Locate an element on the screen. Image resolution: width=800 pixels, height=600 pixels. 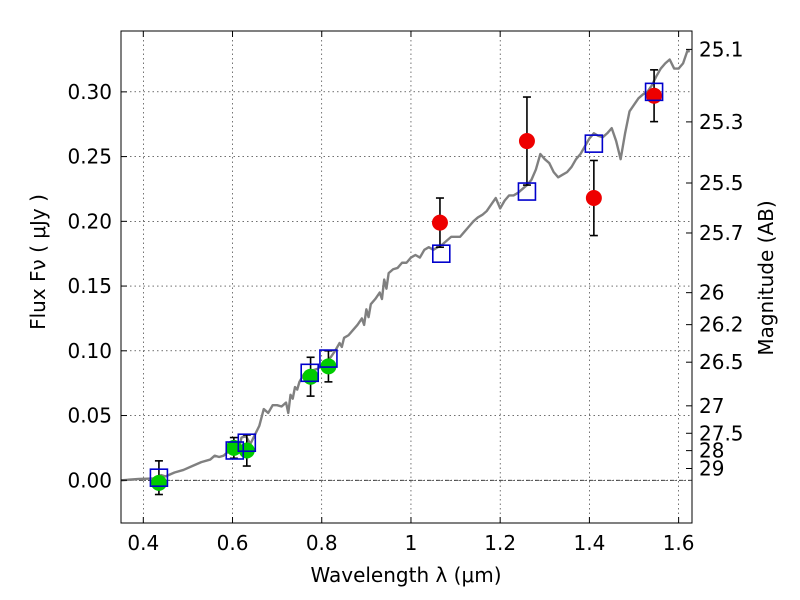
right-tick-label: 25.3 is located at coordinates (721, 122).